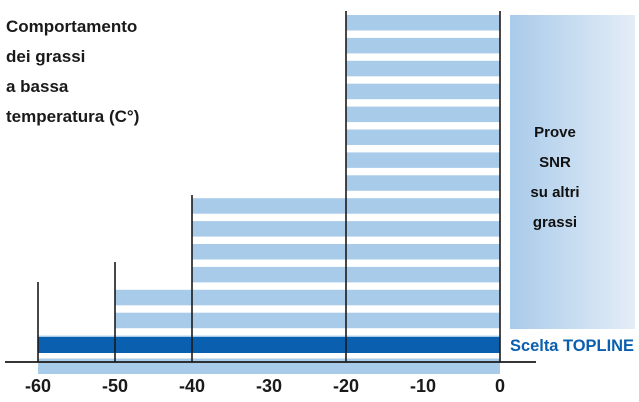  I want to click on title-line-2: dei grassi, so click(46, 56).